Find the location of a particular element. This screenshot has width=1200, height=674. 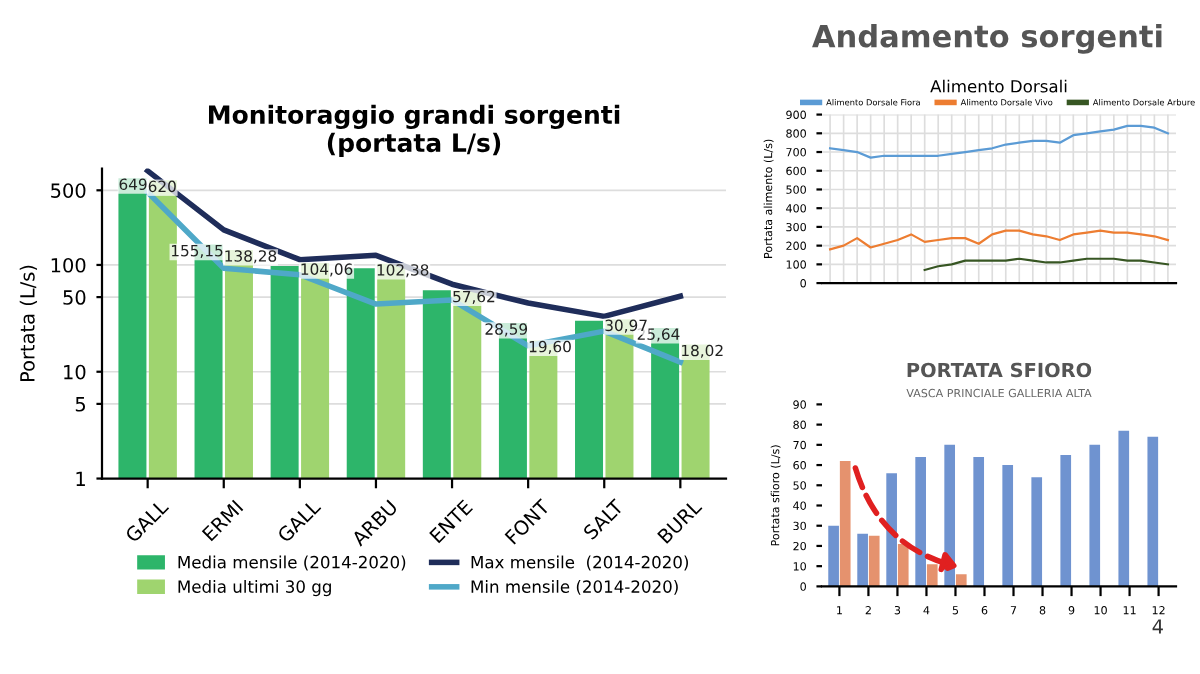

y-tick-label: 50 is located at coordinates (74, 297).